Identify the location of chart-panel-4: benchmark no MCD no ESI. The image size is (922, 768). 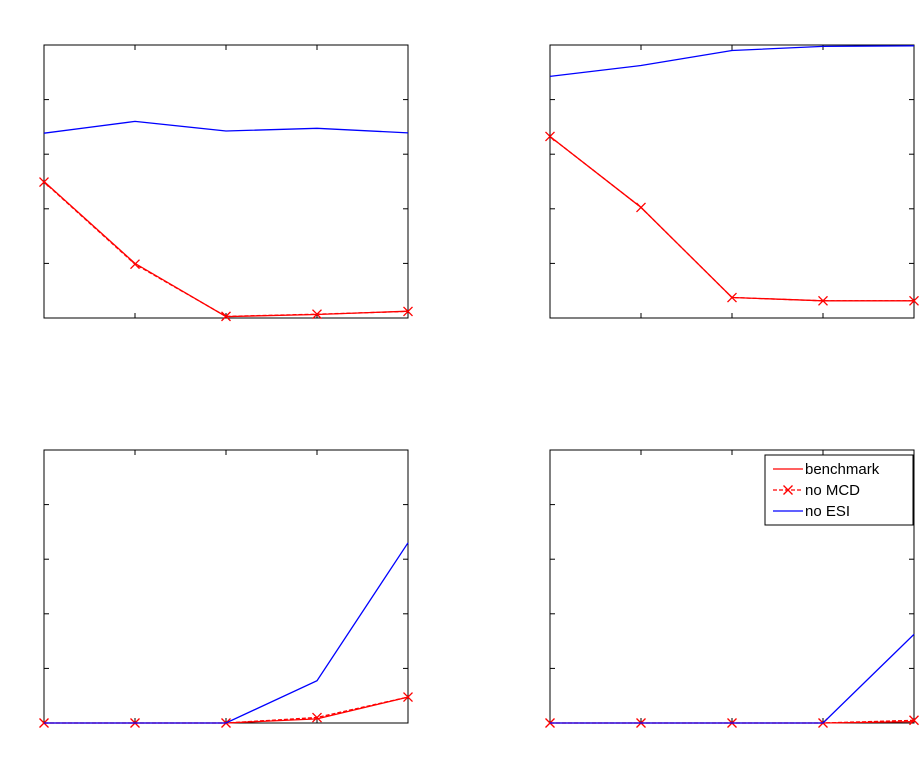
(732, 588).